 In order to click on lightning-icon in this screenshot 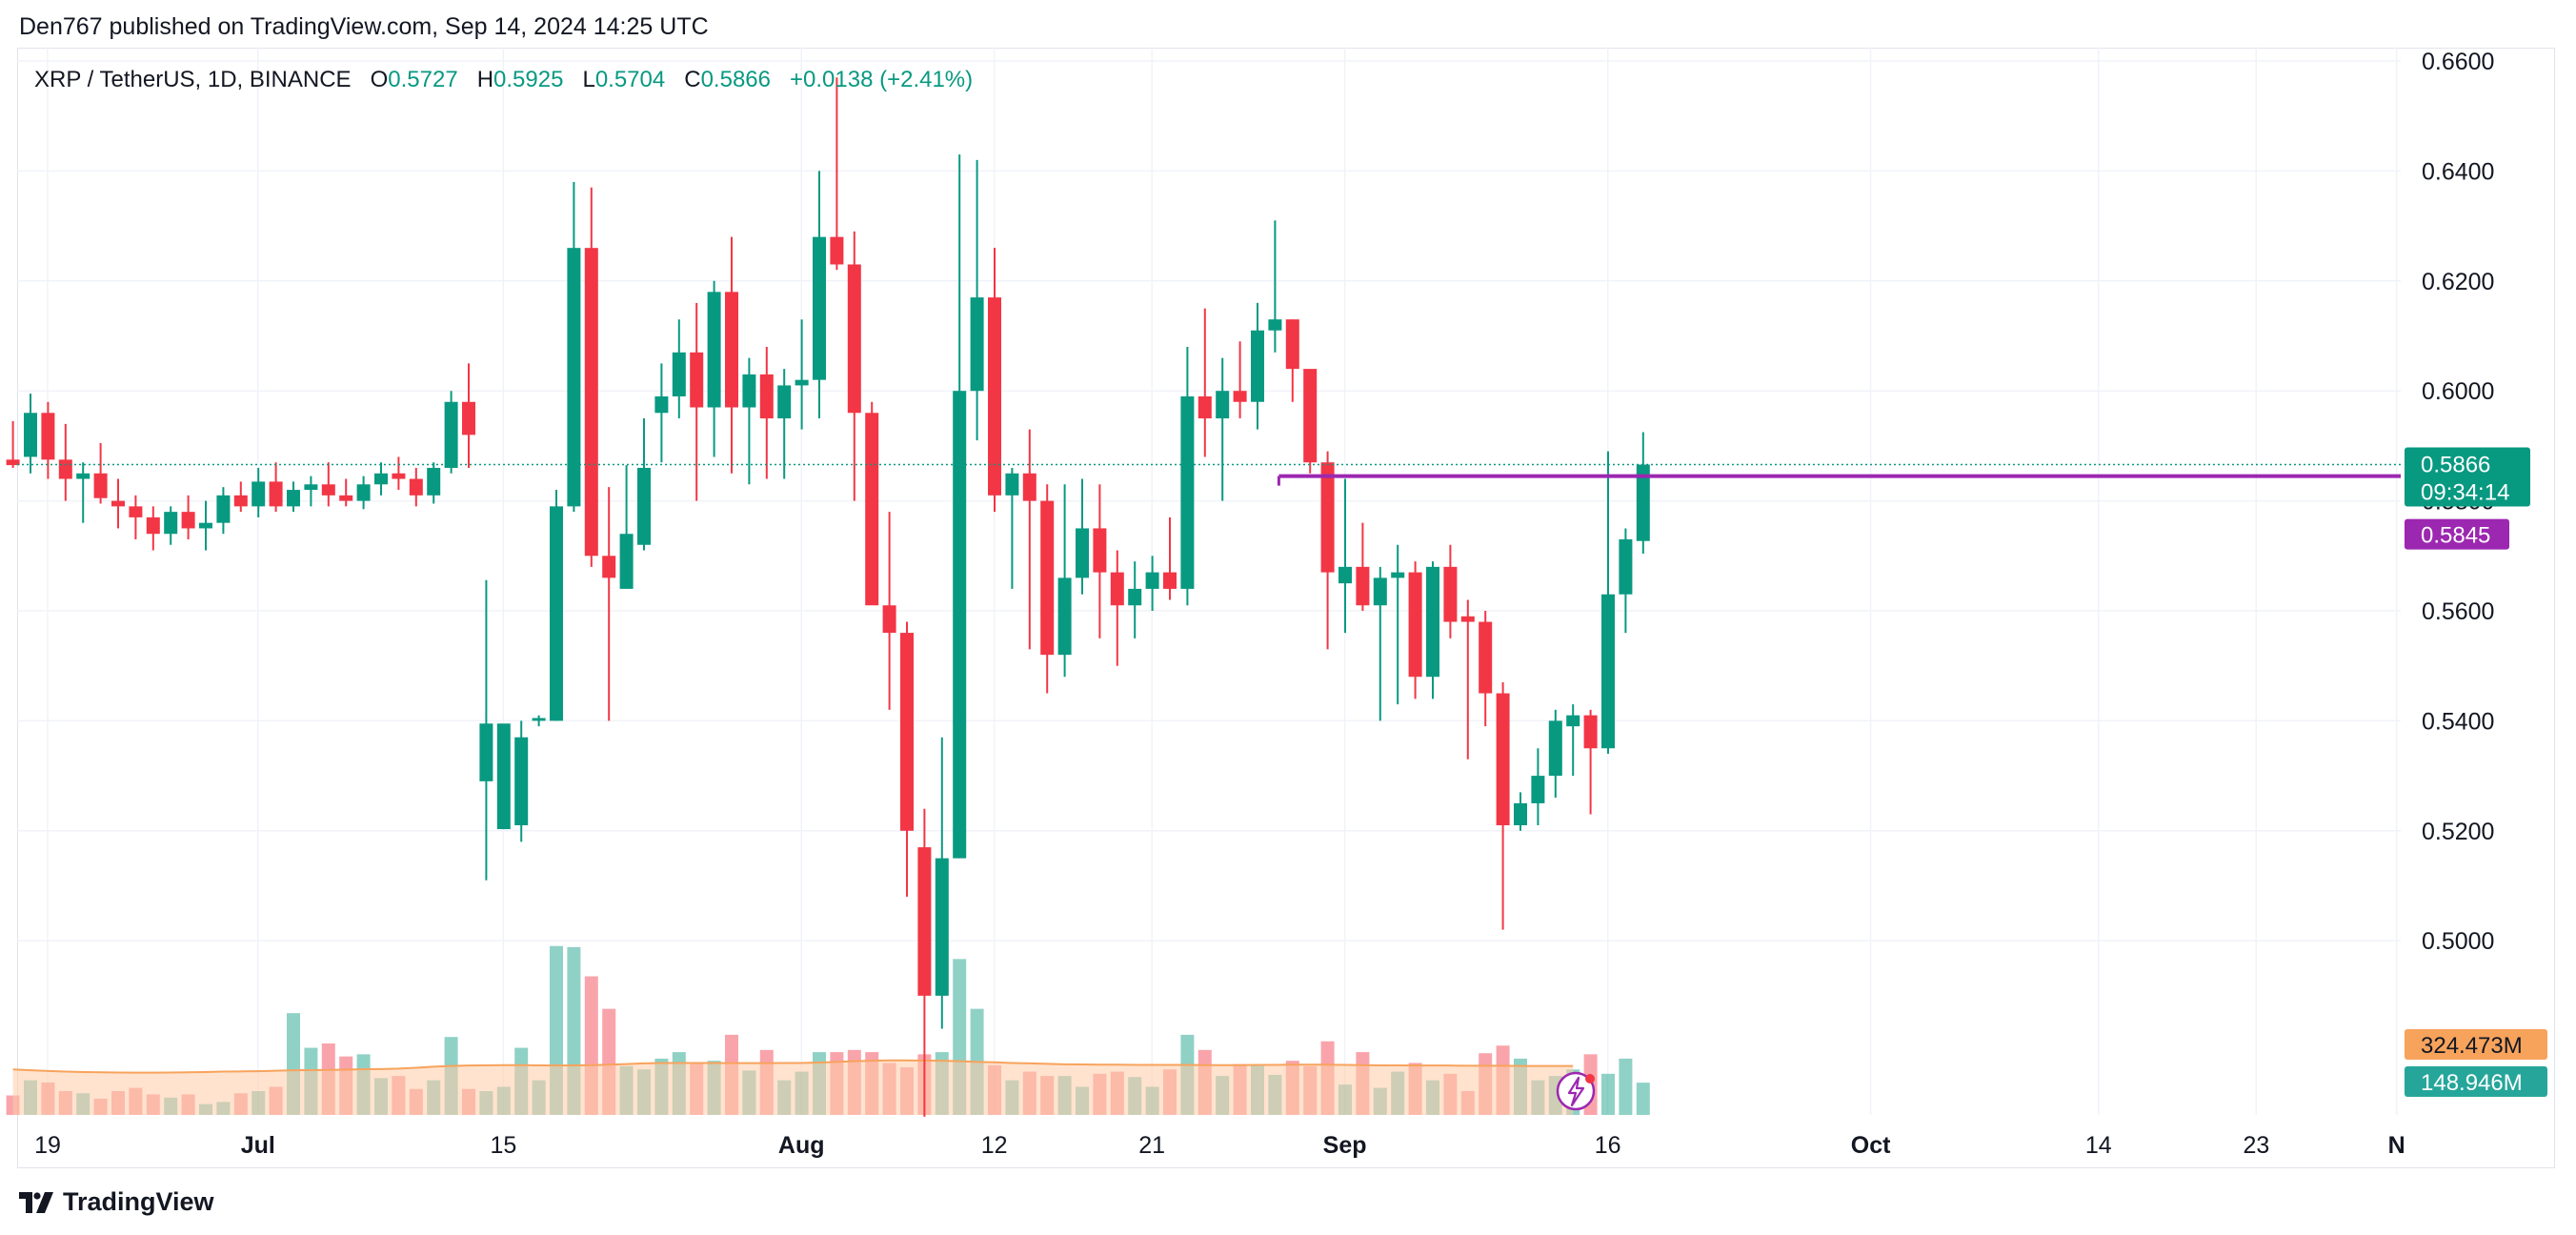, I will do `click(1576, 1091)`.